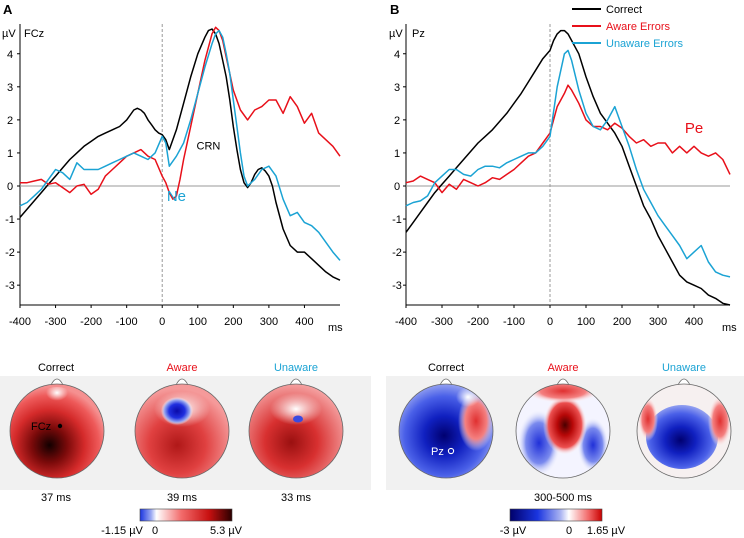 The image size is (744, 538). Describe the element at coordinates (684, 428) in the screenshot. I see `topomap-b-unaware` at that location.